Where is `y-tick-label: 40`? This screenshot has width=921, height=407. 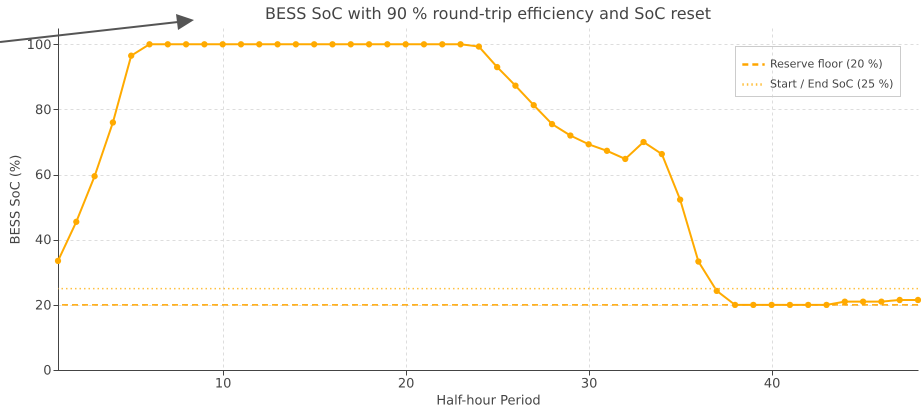 y-tick-label: 40 is located at coordinates (43, 240).